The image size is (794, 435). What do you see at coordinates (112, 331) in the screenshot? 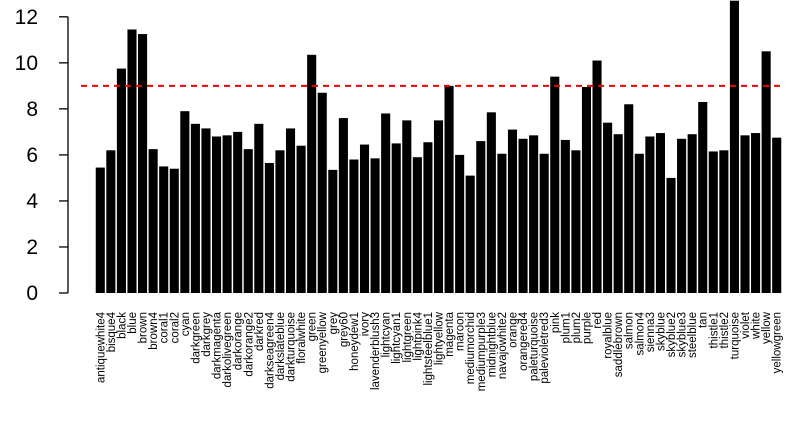
I see `x-tick-label: bisque4` at bounding box center [112, 331].